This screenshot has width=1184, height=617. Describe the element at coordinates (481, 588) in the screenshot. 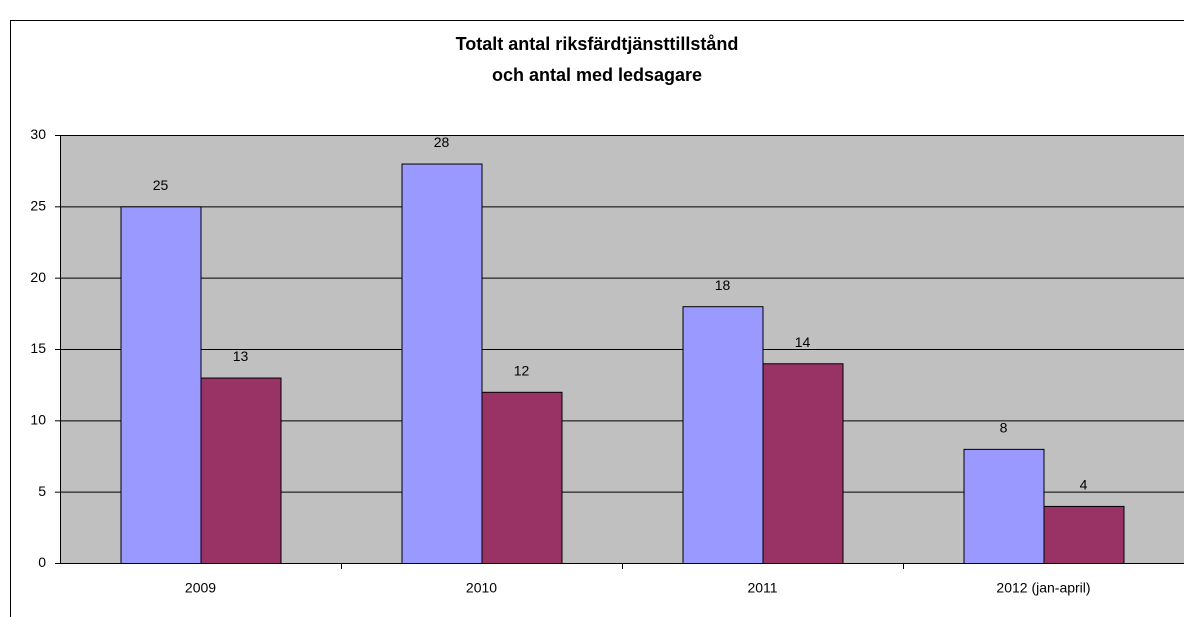

I see `x-tick-label: 2010` at that location.